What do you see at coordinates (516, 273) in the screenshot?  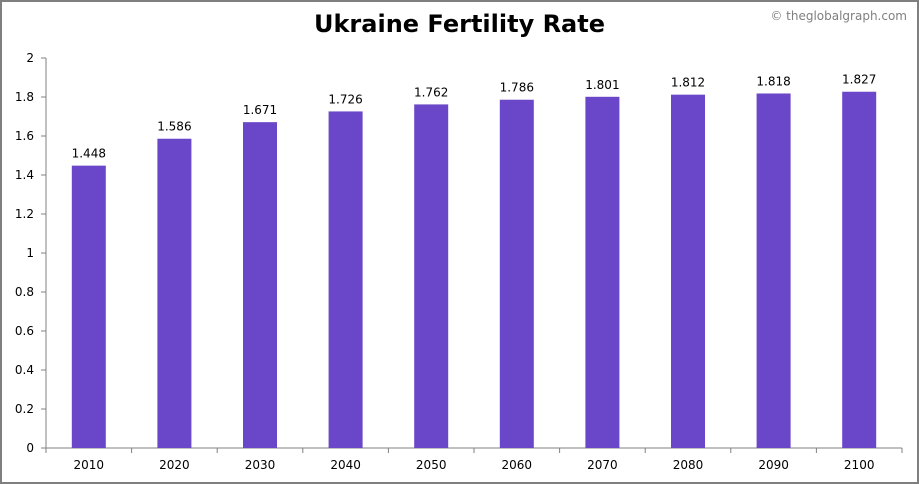 I see `bar-2060` at bounding box center [516, 273].